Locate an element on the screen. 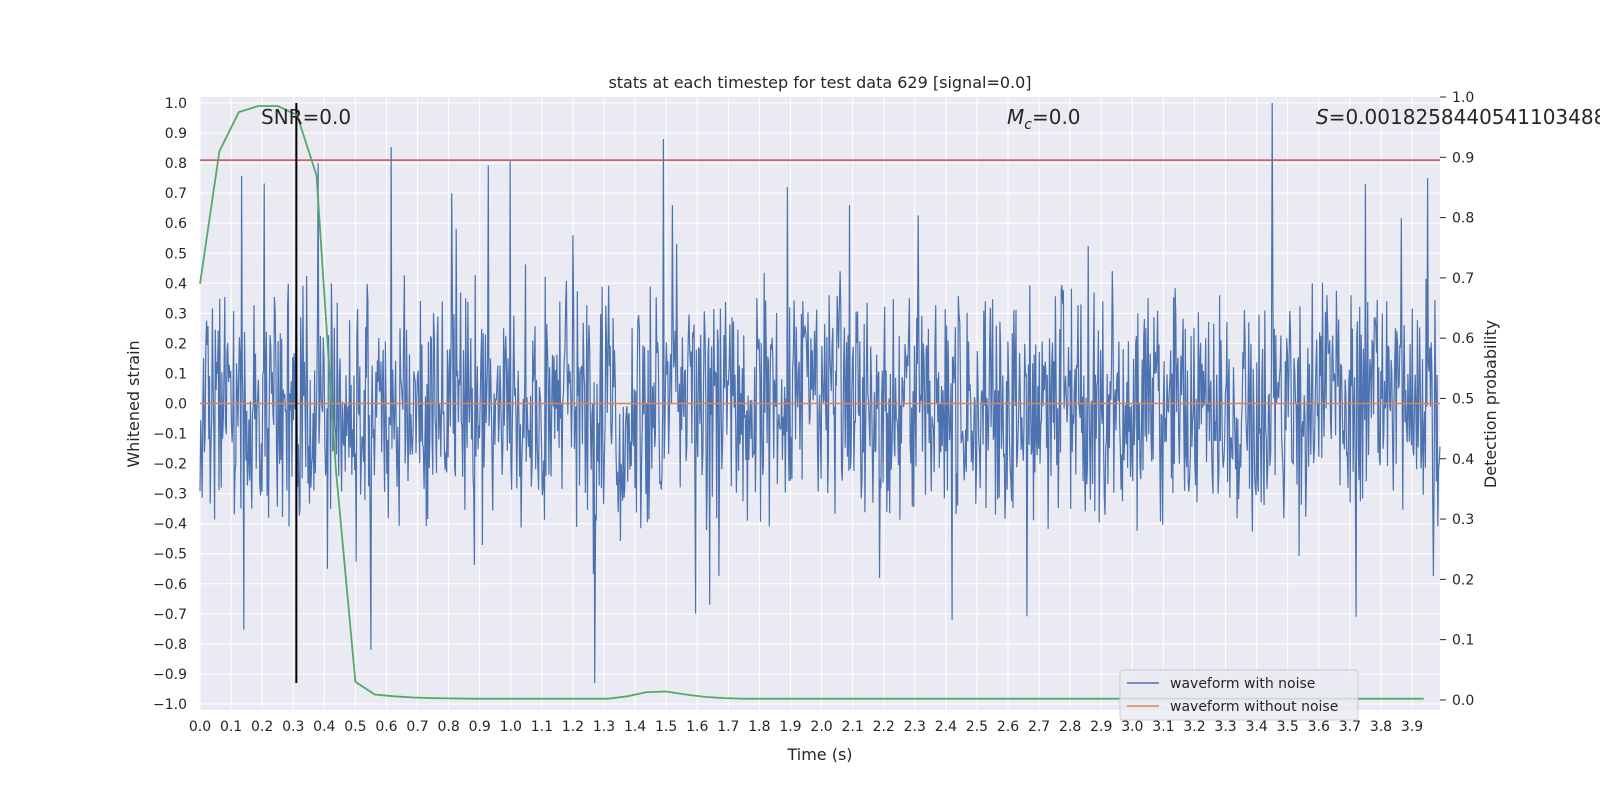  y2-tick-label: 0.7 is located at coordinates (1463, 279).